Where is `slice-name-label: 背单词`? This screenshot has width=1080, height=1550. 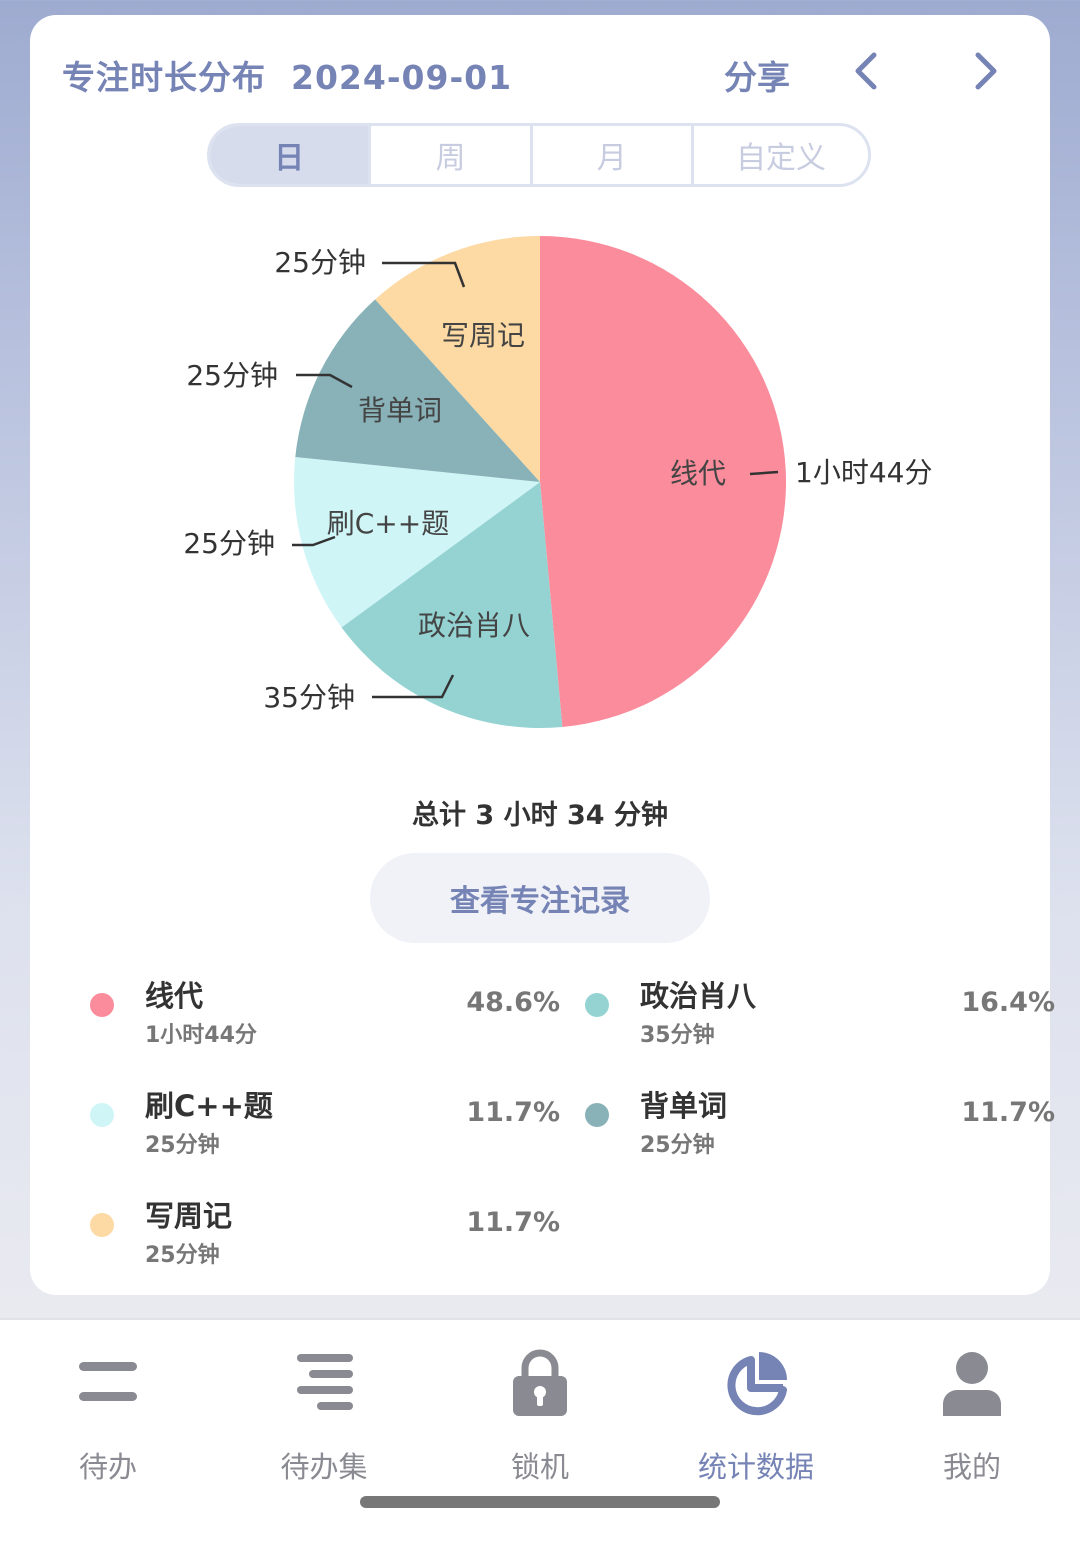
slice-name-label: 背单词 is located at coordinates (400, 410).